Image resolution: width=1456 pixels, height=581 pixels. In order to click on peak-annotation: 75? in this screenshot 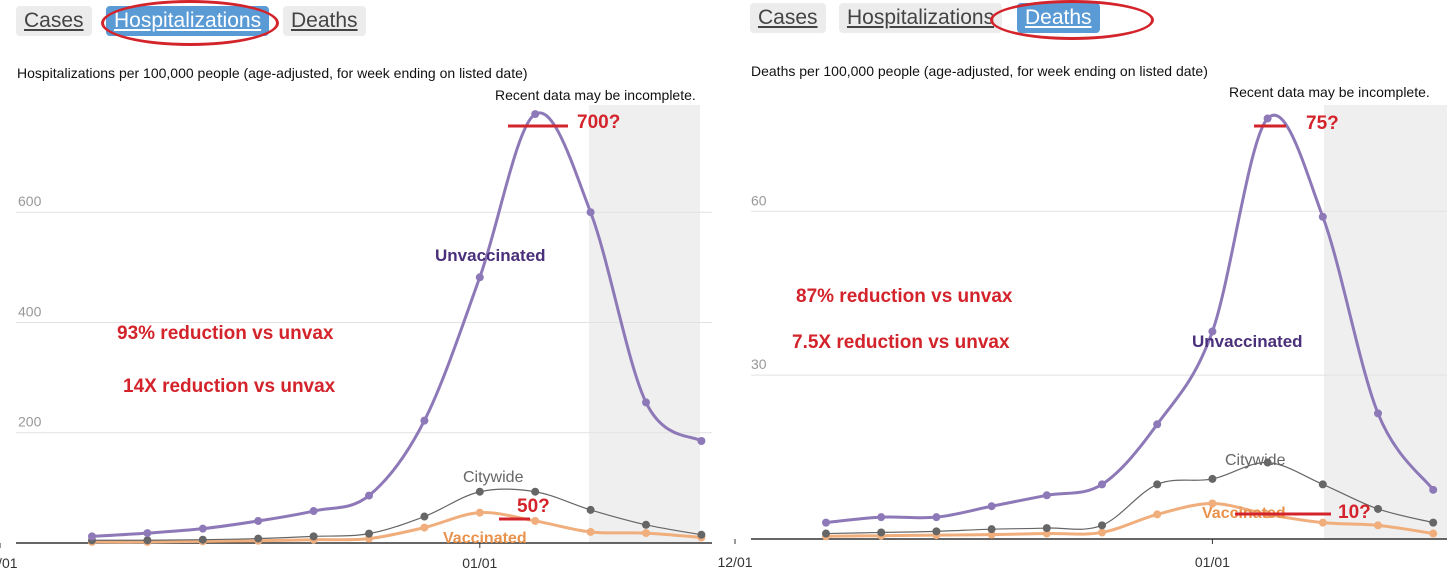, I will do `click(1322, 123)`.